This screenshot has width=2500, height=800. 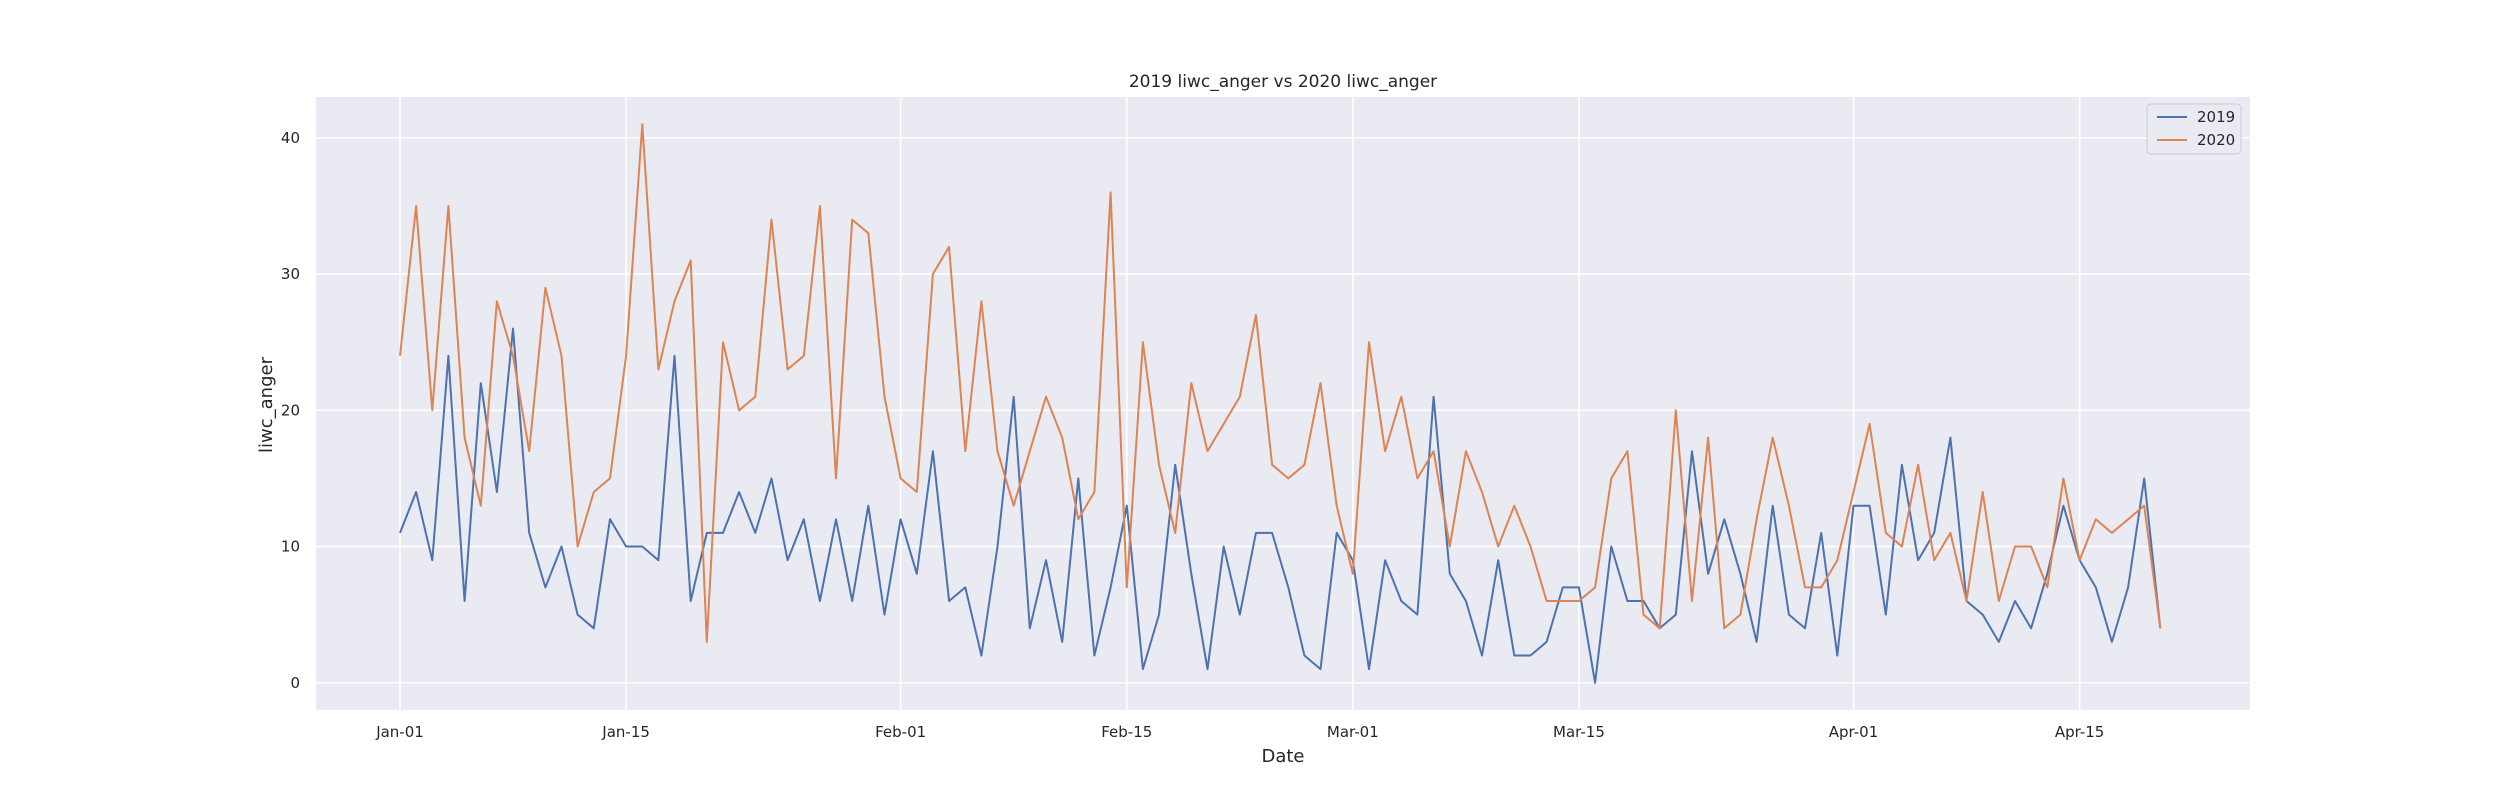 What do you see at coordinates (2080, 732) in the screenshot?
I see `x-tick-label: Apr-15` at bounding box center [2080, 732].